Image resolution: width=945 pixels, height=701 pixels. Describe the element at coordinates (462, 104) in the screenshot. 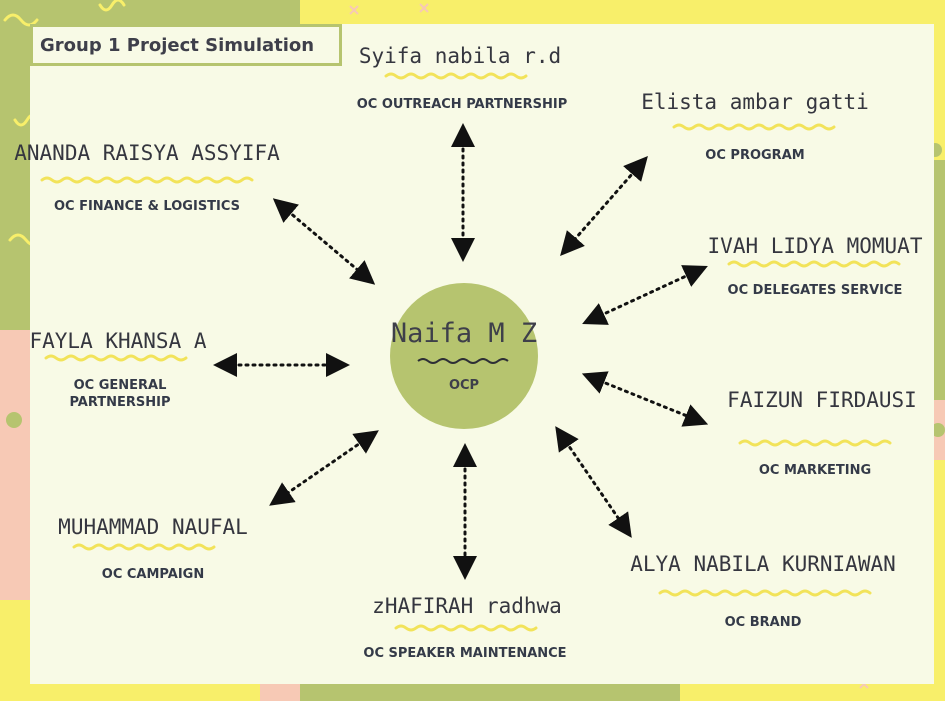

I see `member-role-syifa: OC OUTREACH PARTNERSHIP` at that location.